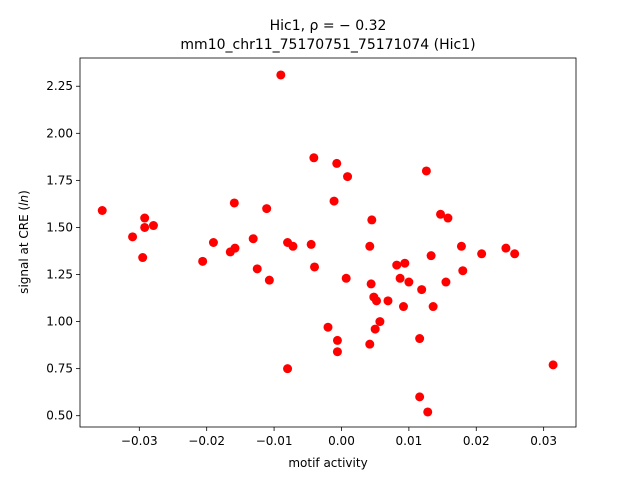  What do you see at coordinates (59, 416) in the screenshot?
I see `y-tick-label: 0.50` at bounding box center [59, 416].